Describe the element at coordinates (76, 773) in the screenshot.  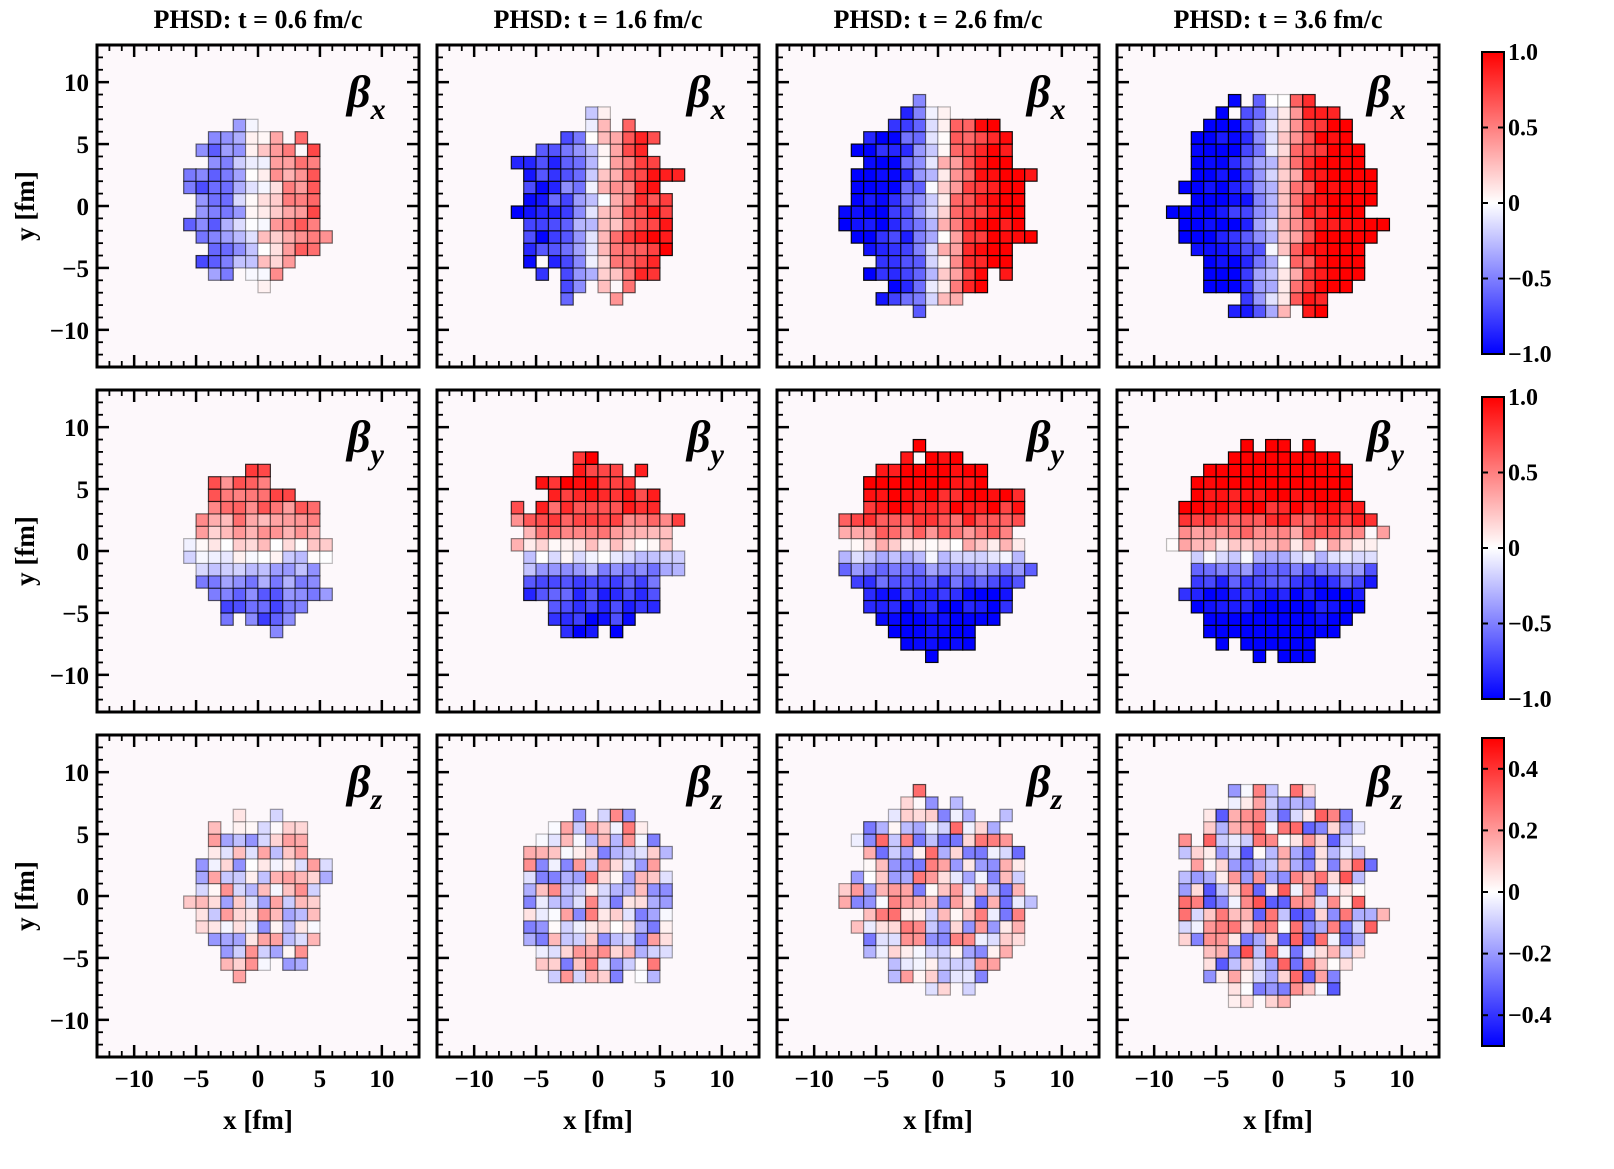
I see `y-tick-label: 10` at that location.